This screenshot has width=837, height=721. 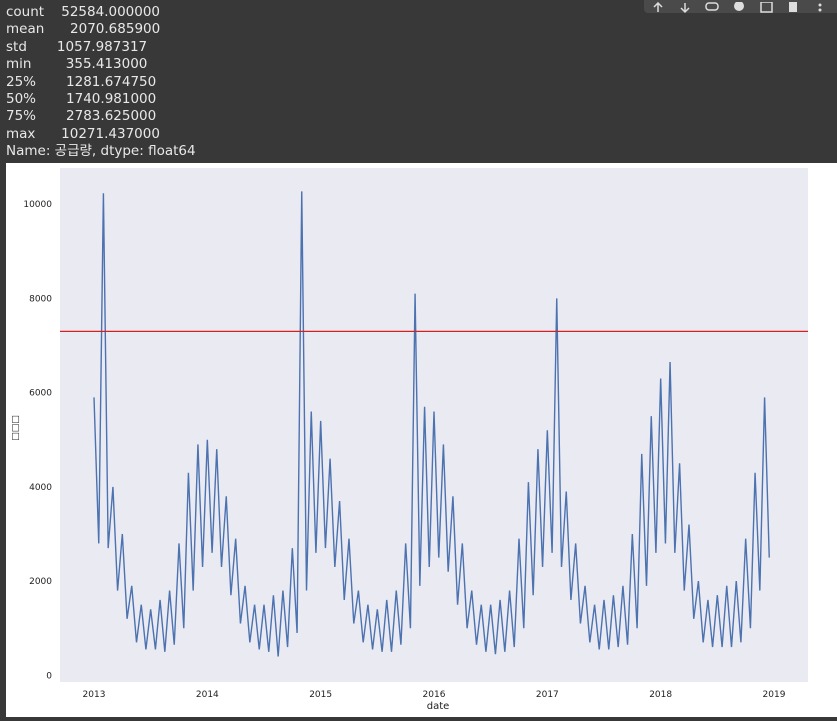 What do you see at coordinates (793, 7) in the screenshot?
I see `delete-icon` at bounding box center [793, 7].